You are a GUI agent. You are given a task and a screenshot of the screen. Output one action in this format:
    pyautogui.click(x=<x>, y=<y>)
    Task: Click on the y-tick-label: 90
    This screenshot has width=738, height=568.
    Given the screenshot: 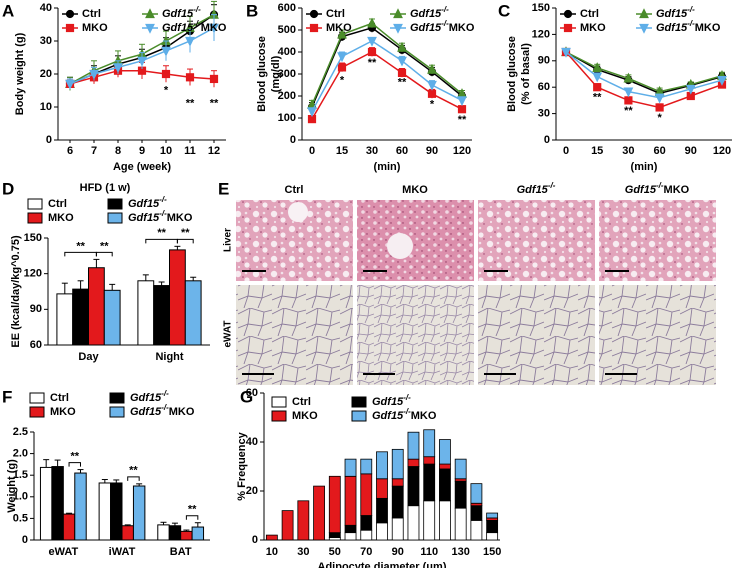 What is the action you would take?
    pyautogui.click(x=36, y=309)
    